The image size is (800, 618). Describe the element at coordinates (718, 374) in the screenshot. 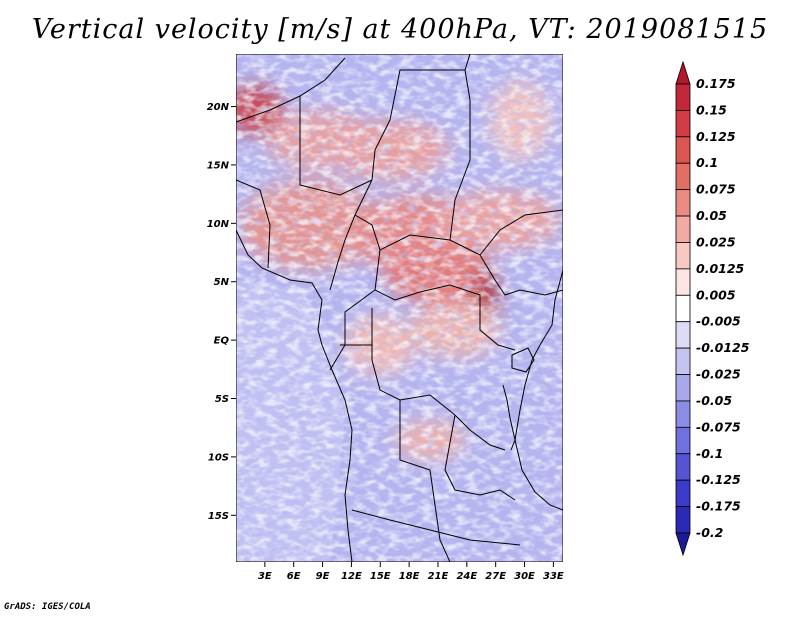

I see `colorbar-label: -0.025` at that location.